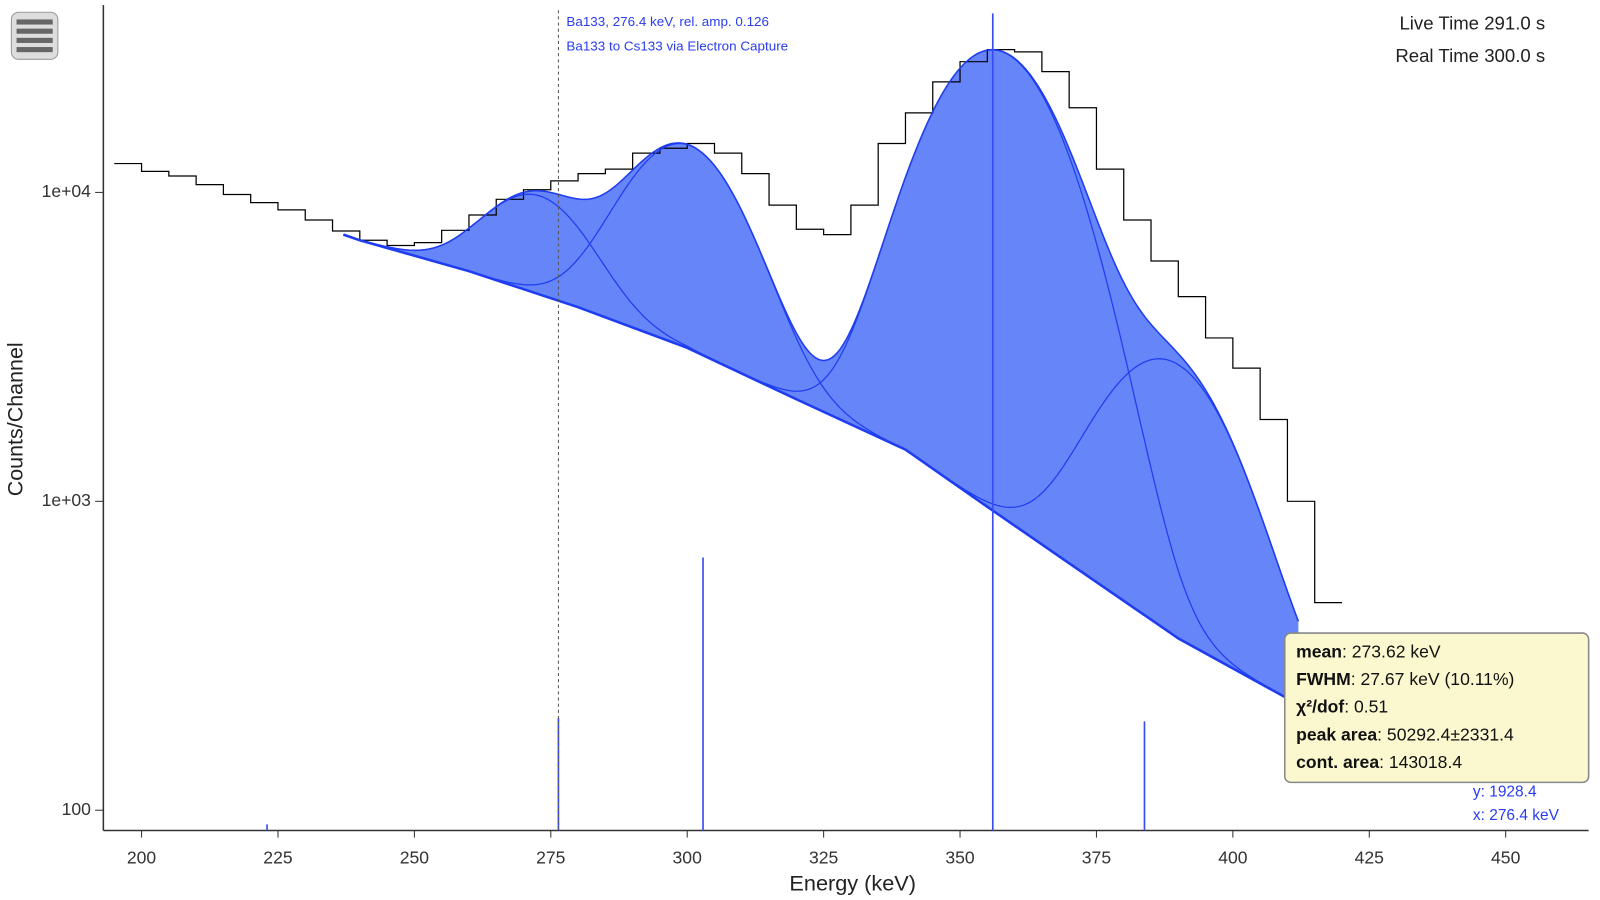 The width and height of the screenshot is (1600, 900). Describe the element at coordinates (550, 858) in the screenshot. I see `x-tick-label: 275` at that location.